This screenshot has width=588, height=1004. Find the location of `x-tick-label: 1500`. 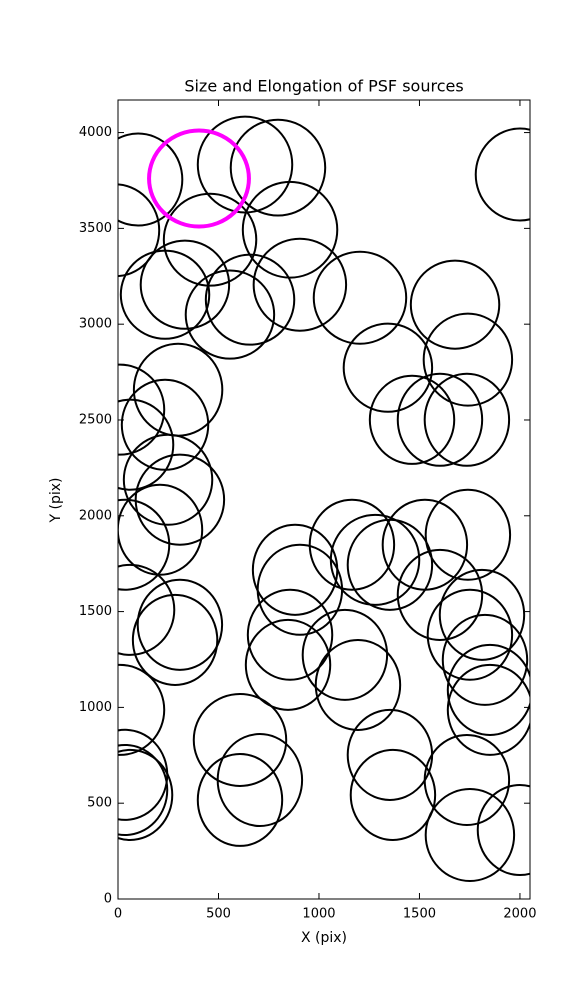

x-tick-label: 1500 is located at coordinates (419, 914).